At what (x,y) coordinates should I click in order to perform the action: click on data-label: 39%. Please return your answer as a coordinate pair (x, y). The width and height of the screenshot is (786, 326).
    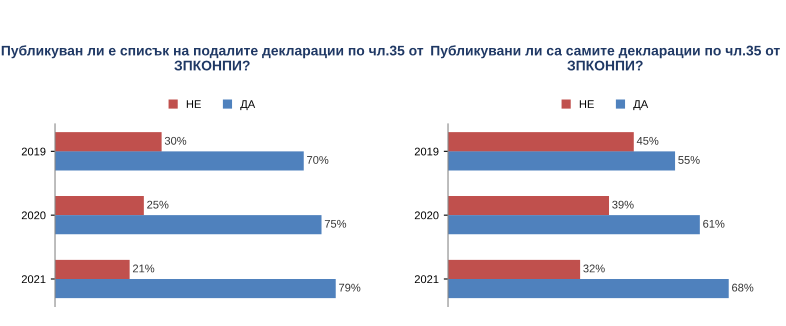
    Looking at the image, I should click on (623, 204).